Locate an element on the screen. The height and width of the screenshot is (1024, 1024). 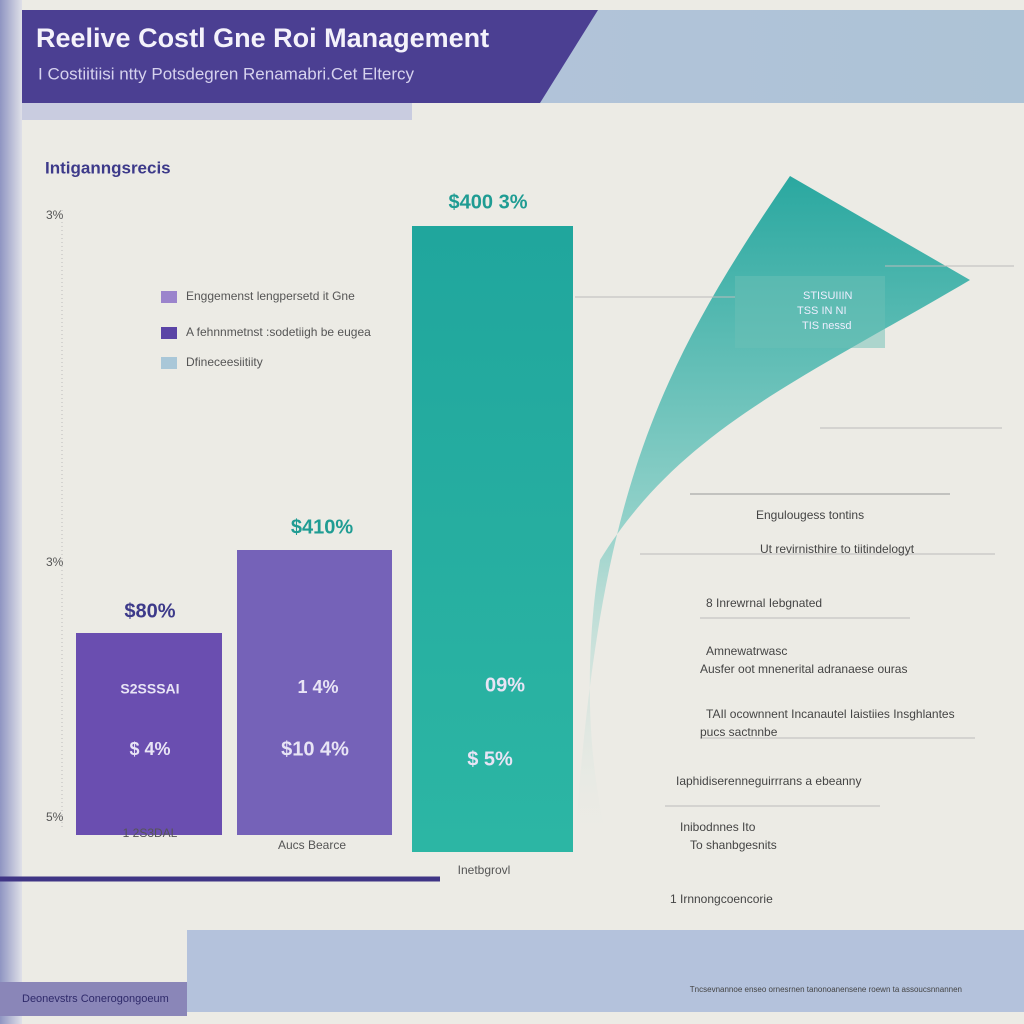
bar-inner-label: $10 4% is located at coordinates (315, 749).